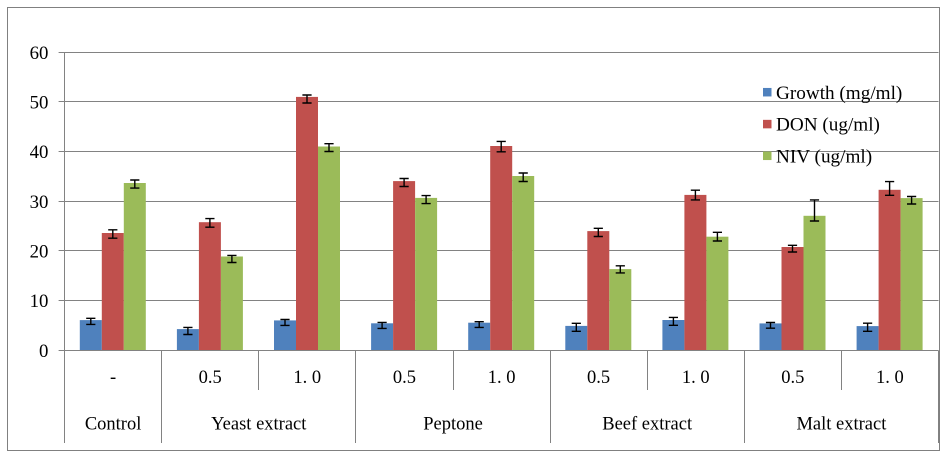 Image resolution: width=947 pixels, height=459 pixels. Describe the element at coordinates (828, 125) in the screenshot. I see `svg-text: DON (ug/ml)` at that location.